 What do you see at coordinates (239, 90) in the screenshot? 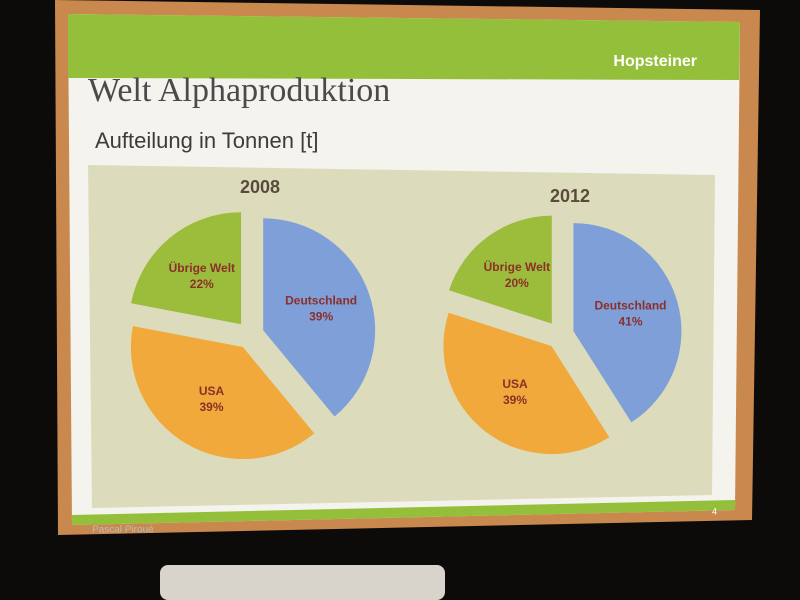
I see `slide-title: Welt Alphaproduktion` at bounding box center [239, 90].